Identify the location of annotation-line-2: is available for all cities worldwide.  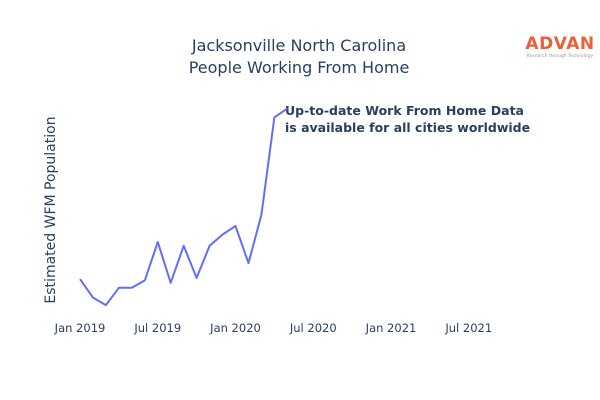
(407, 127).